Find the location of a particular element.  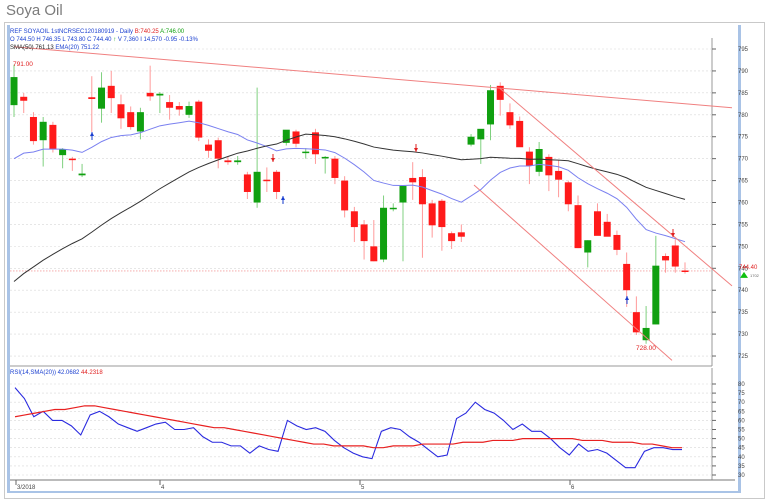

ohlc-values: O 744.50 H 746.35 L 743.80 C 744.40 is located at coordinates (61, 40).